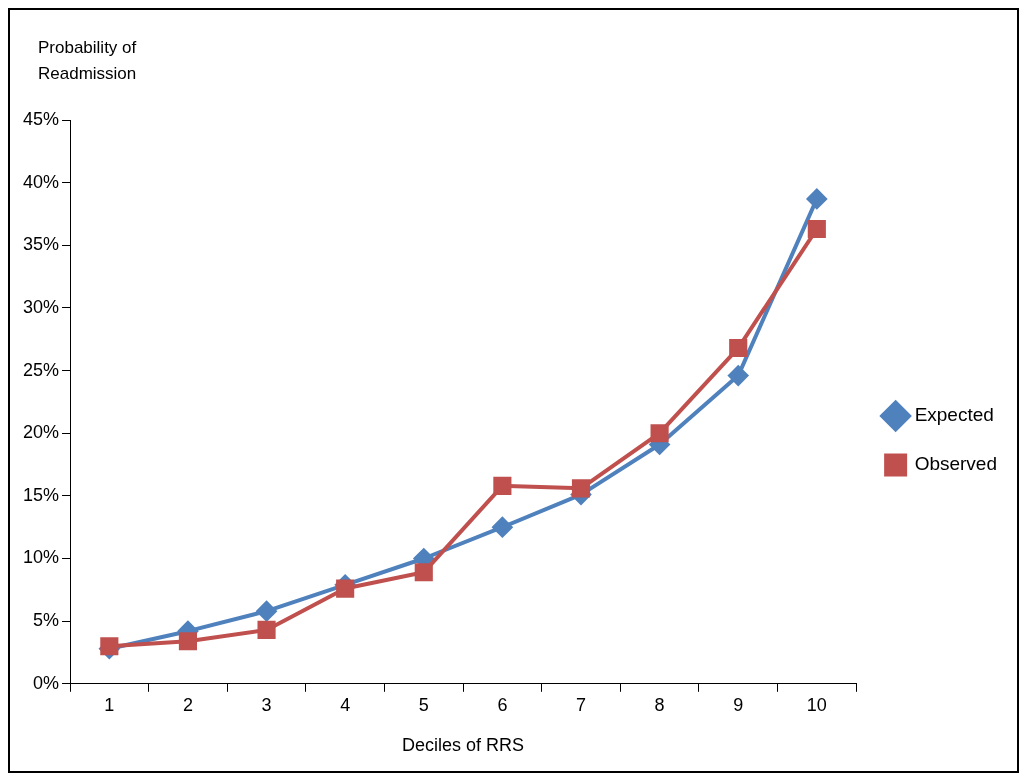 The height and width of the screenshot is (781, 1027). What do you see at coordinates (659, 704) in the screenshot?
I see `x-tick-label: 8` at bounding box center [659, 704].